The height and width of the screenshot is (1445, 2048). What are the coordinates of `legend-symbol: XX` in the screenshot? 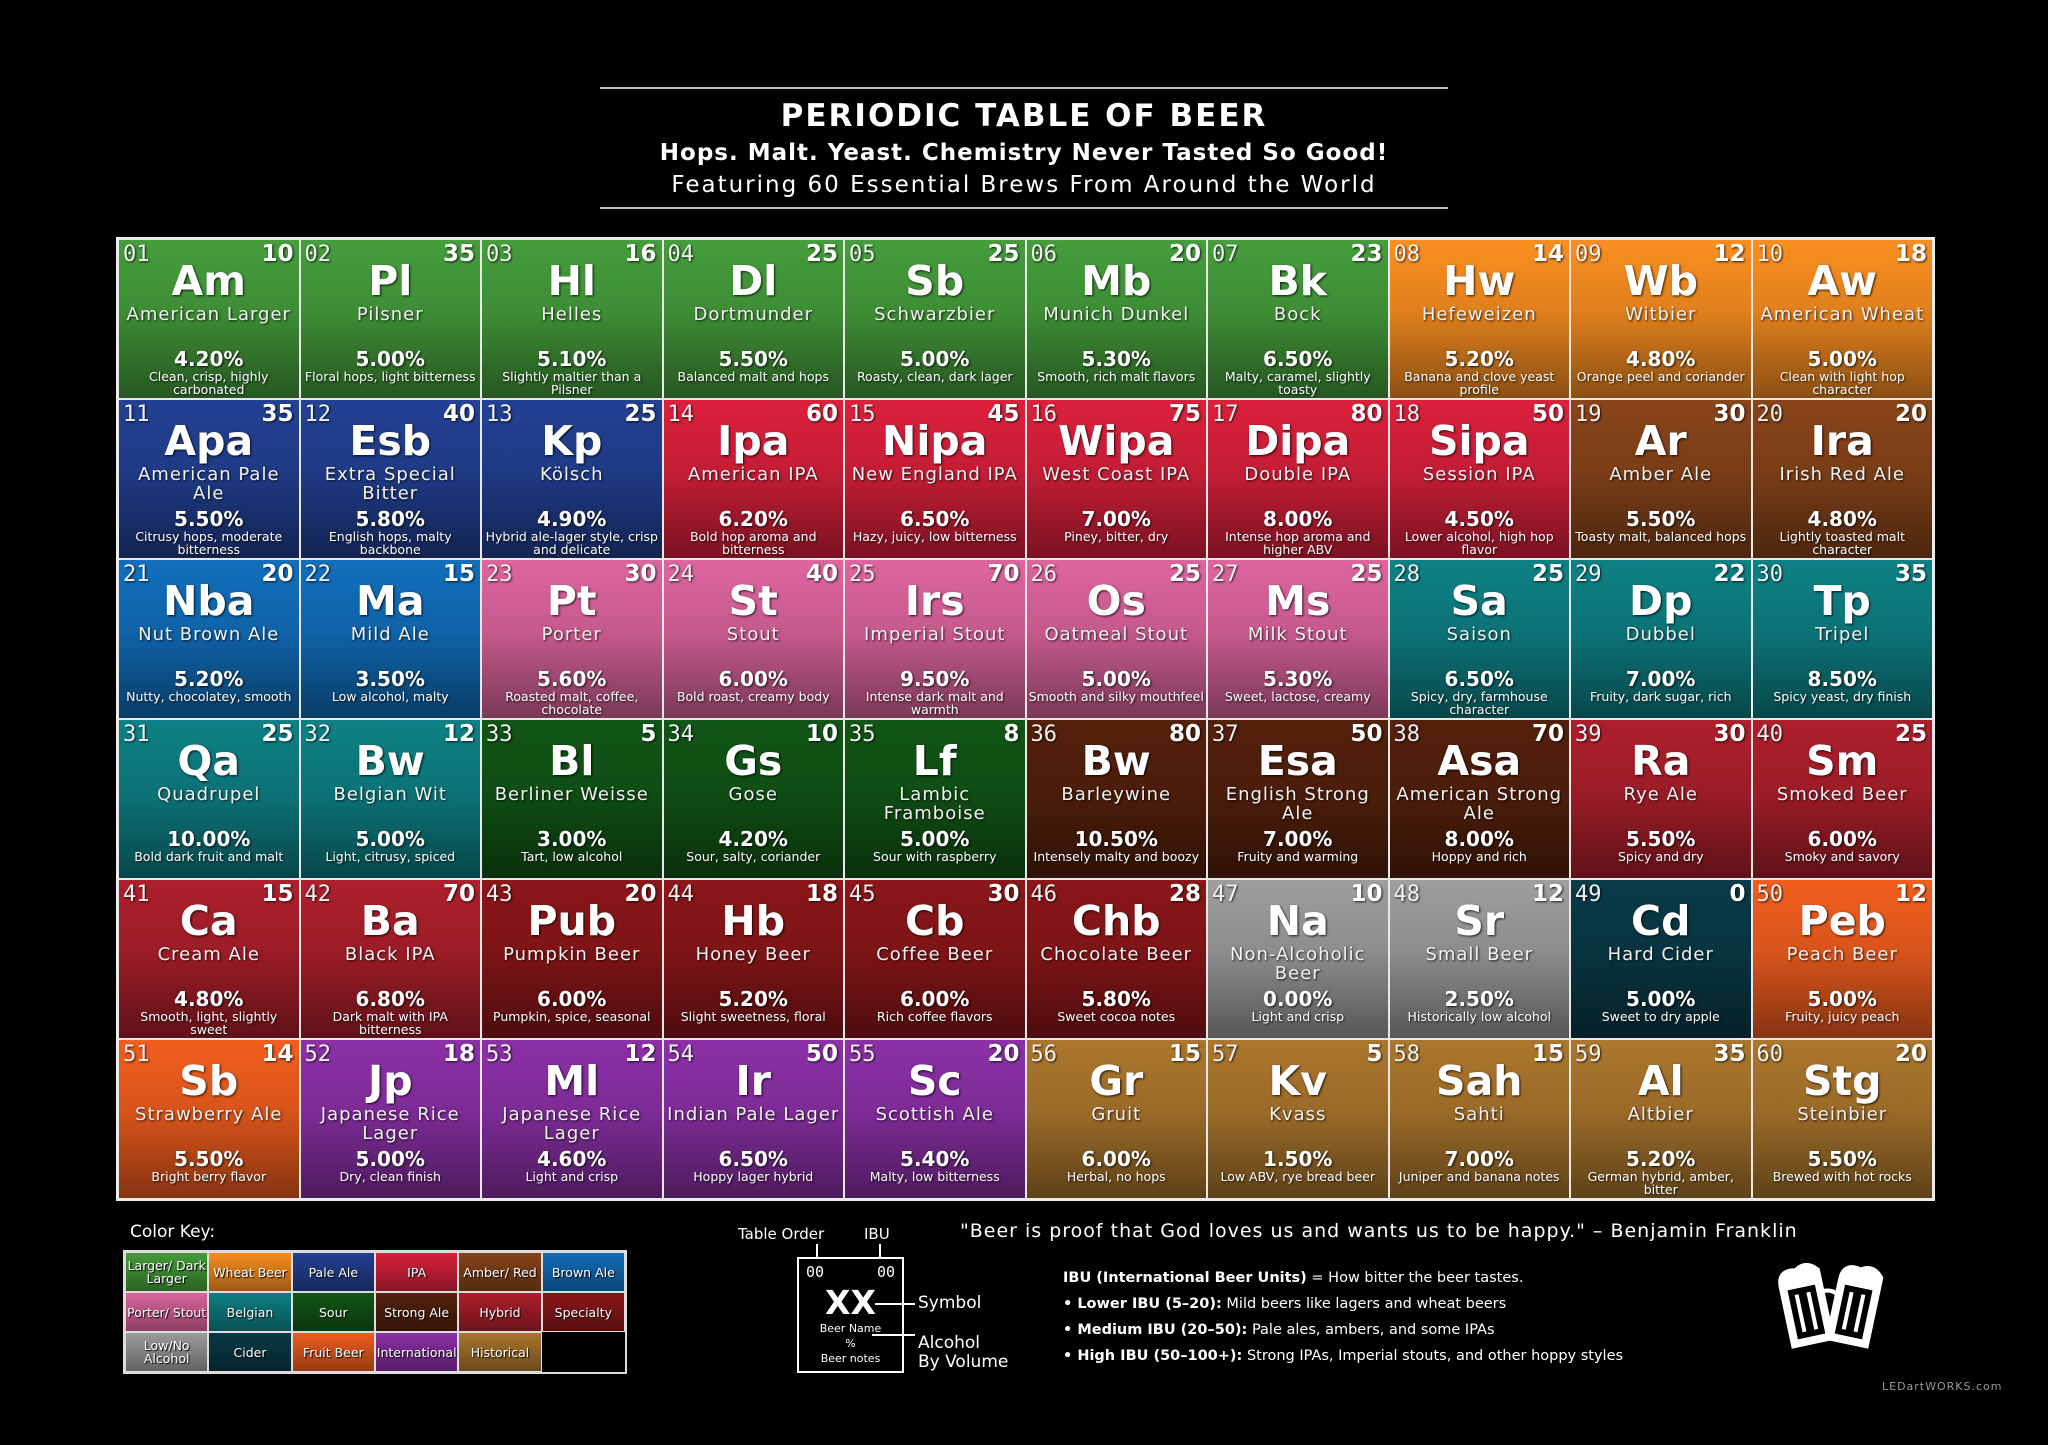 It's located at (850, 1302).